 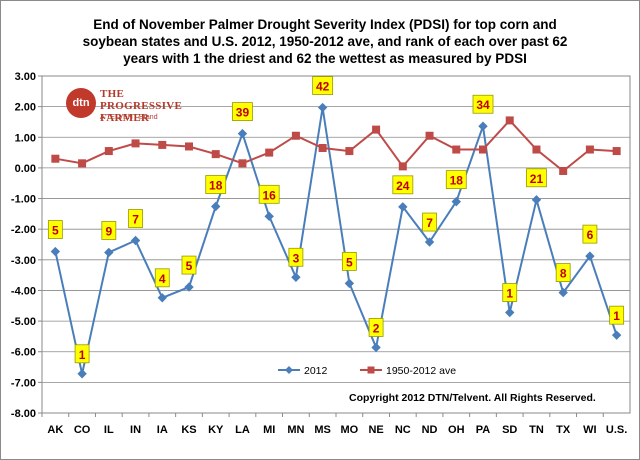 What do you see at coordinates (23, 261) in the screenshot?
I see `y-tick-label: -3.00` at bounding box center [23, 261].